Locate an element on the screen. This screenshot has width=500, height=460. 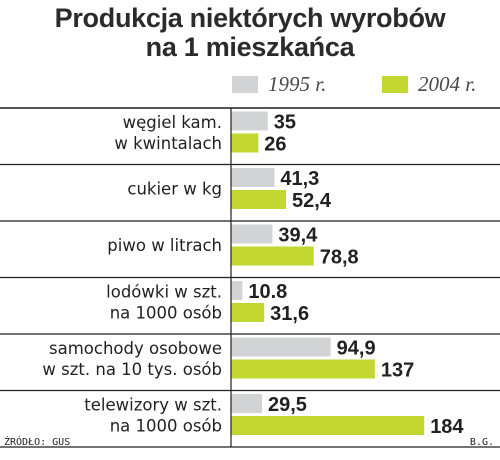
value-label: 78,8 is located at coordinates (339, 258).